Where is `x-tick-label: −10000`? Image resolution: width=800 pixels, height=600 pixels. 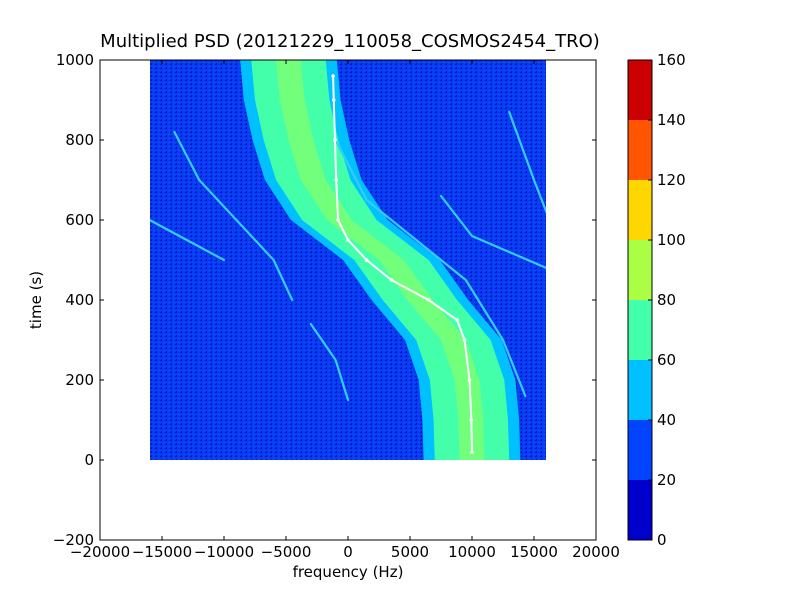
x-tick-label: −10000 is located at coordinates (224, 552).